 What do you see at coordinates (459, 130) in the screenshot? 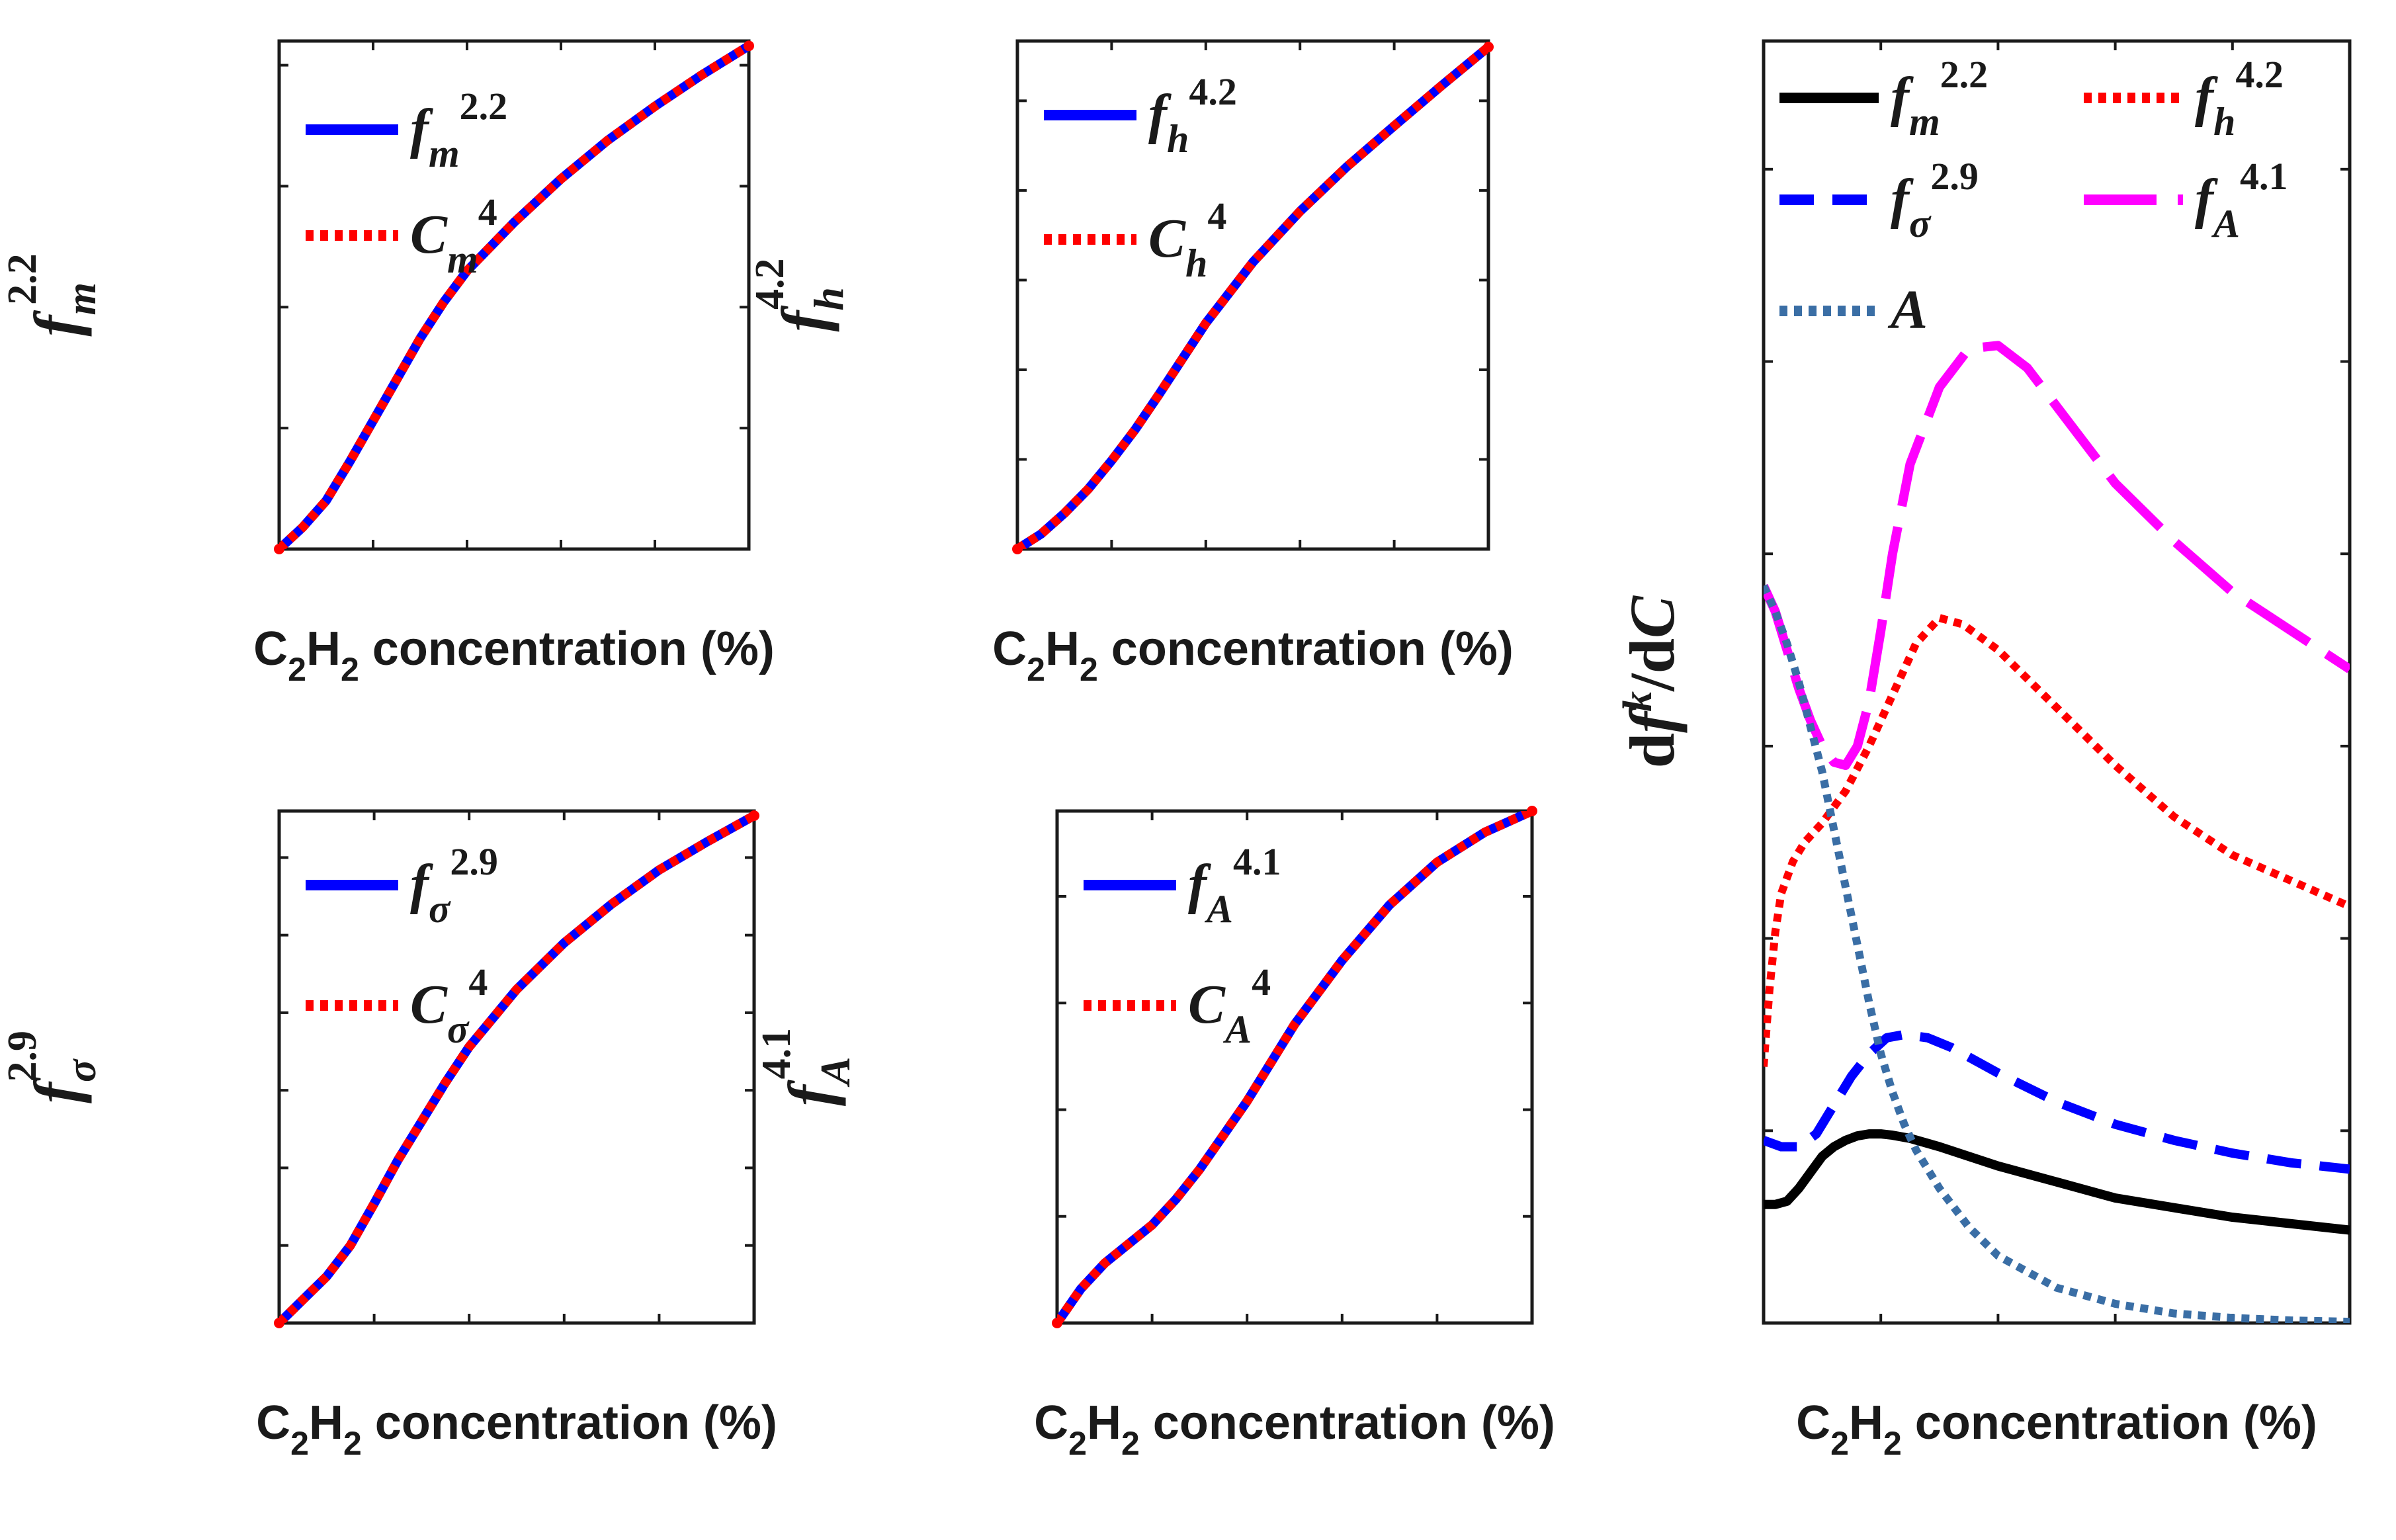
I see `legend-entry: fm2.2` at bounding box center [459, 130].